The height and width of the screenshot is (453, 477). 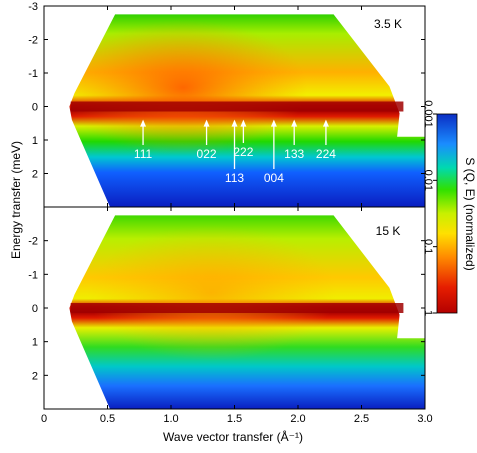 What do you see at coordinates (33, 7) in the screenshot?
I see `y-tick-label-1-0: -3` at bounding box center [33, 7].